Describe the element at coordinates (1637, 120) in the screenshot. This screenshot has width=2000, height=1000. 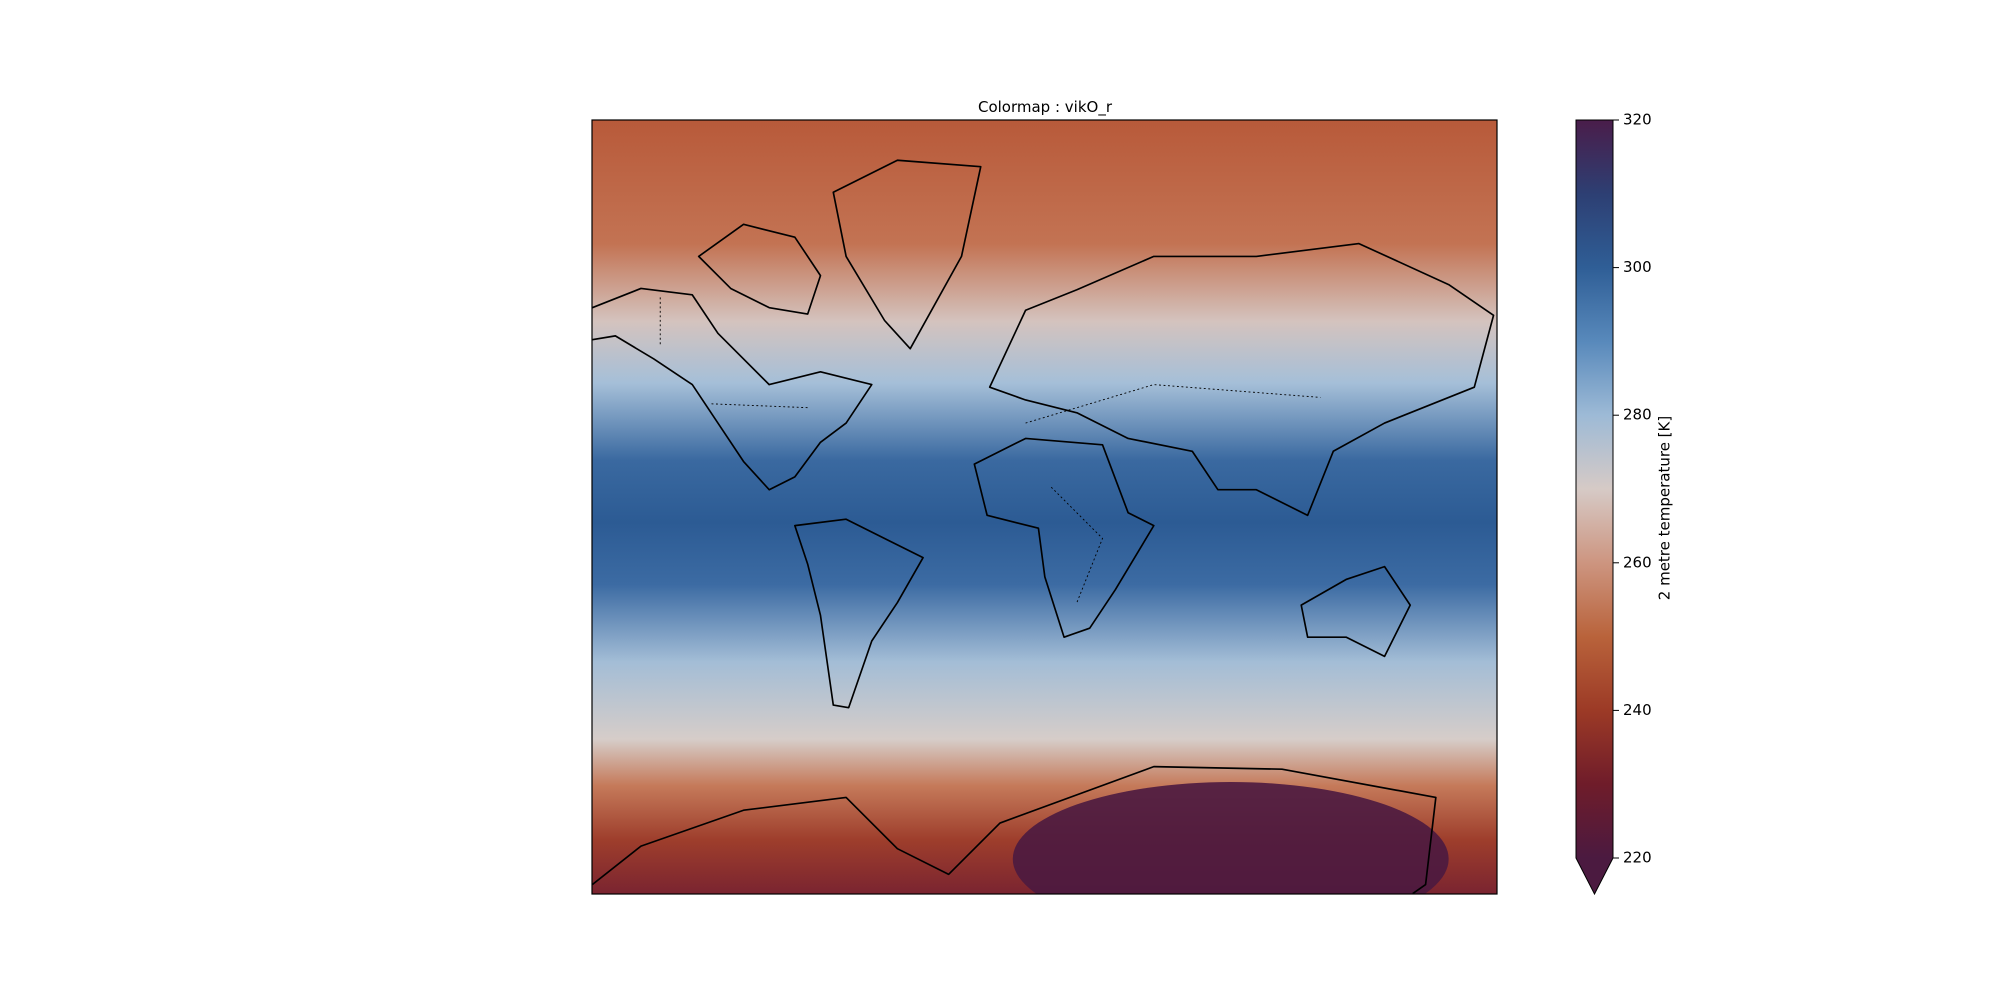
I see `tick-label: 320` at that location.